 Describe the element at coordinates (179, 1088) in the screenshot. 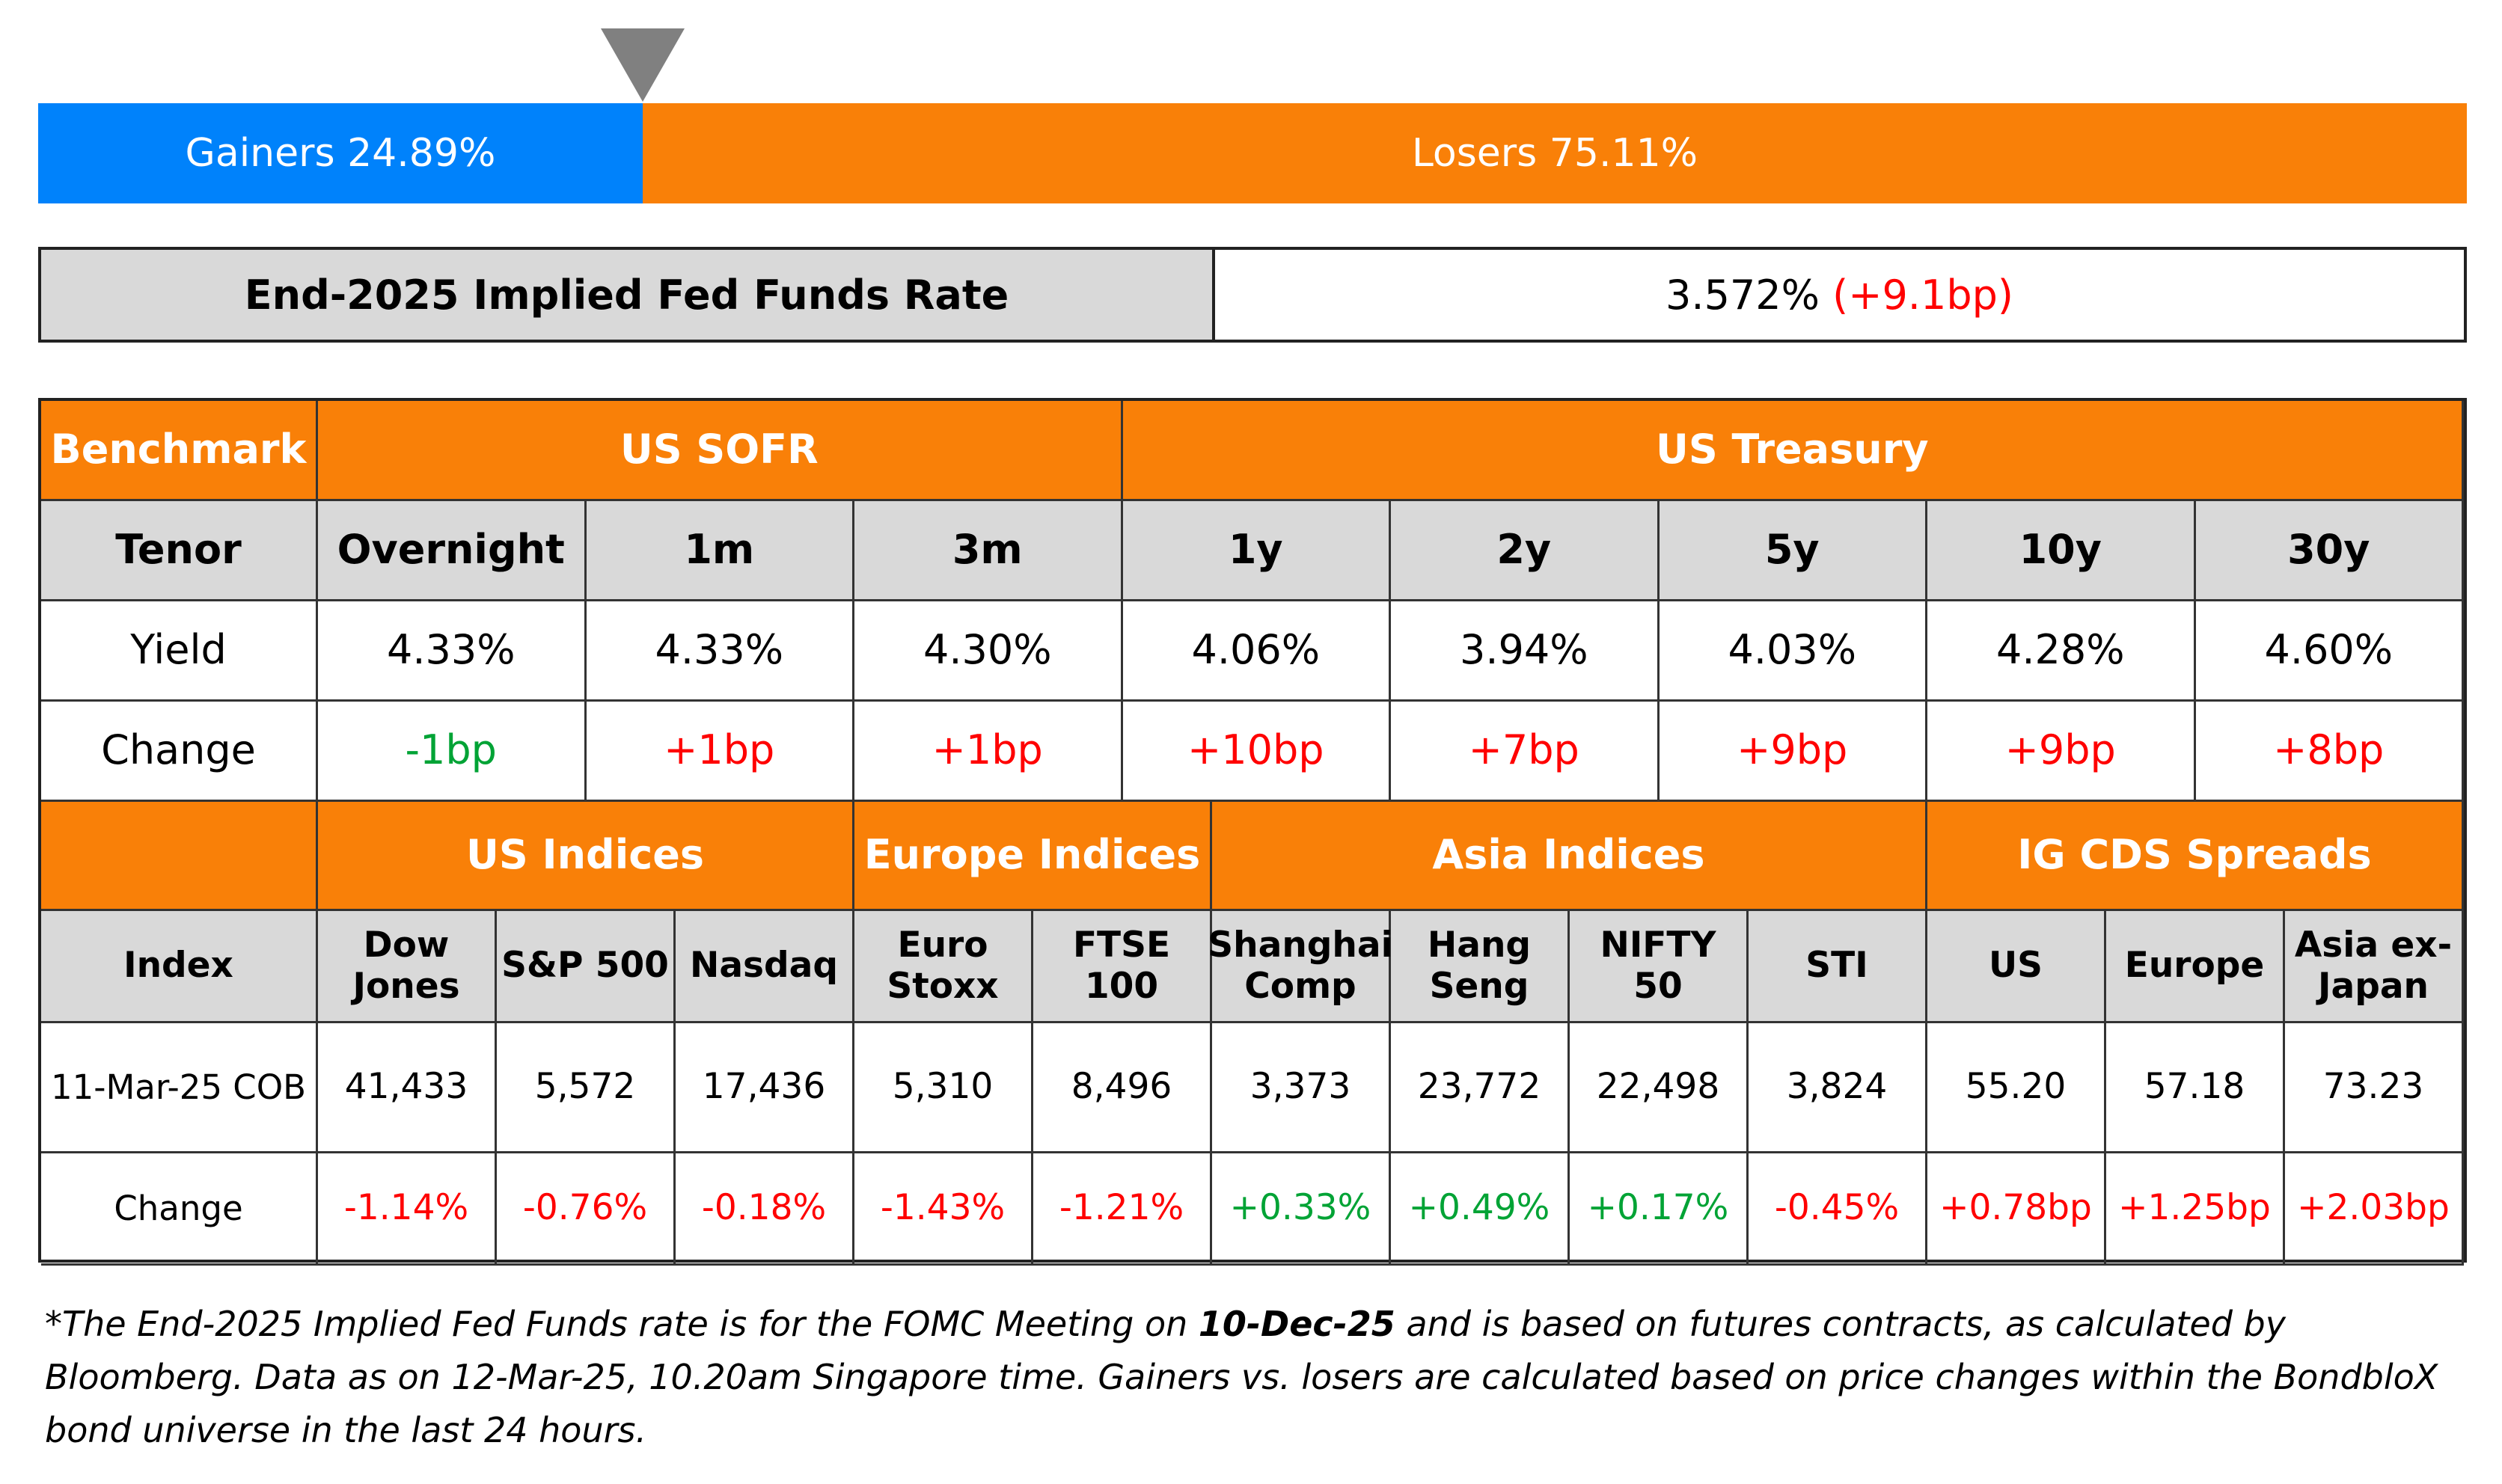

I see `index-date-label: 11-Mar-25 COB` at that location.